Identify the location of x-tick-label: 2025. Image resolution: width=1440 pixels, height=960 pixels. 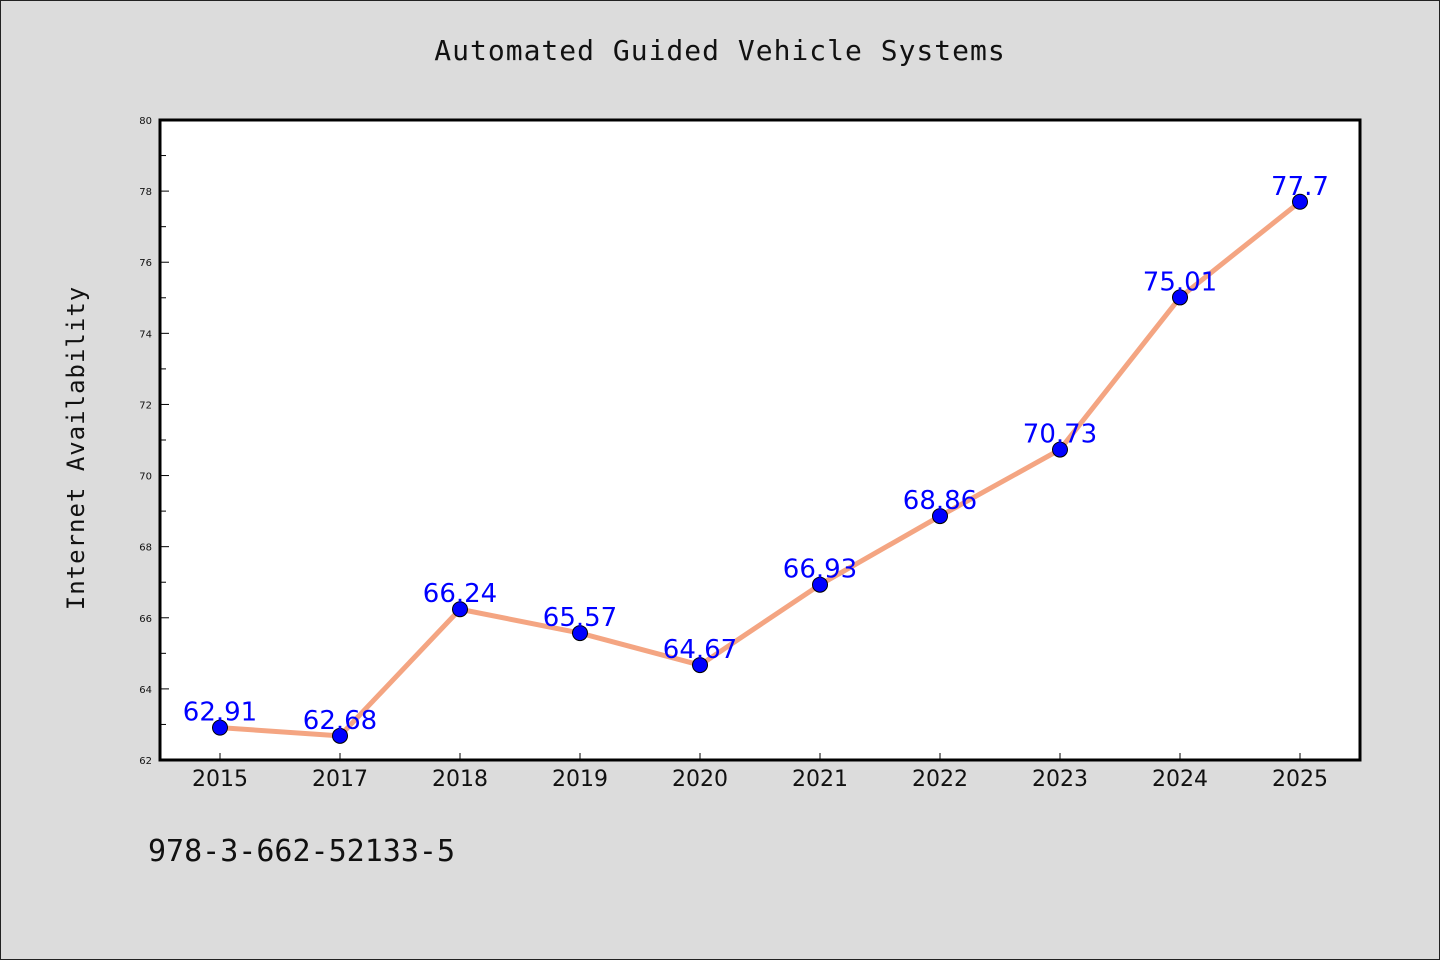
(1300, 779).